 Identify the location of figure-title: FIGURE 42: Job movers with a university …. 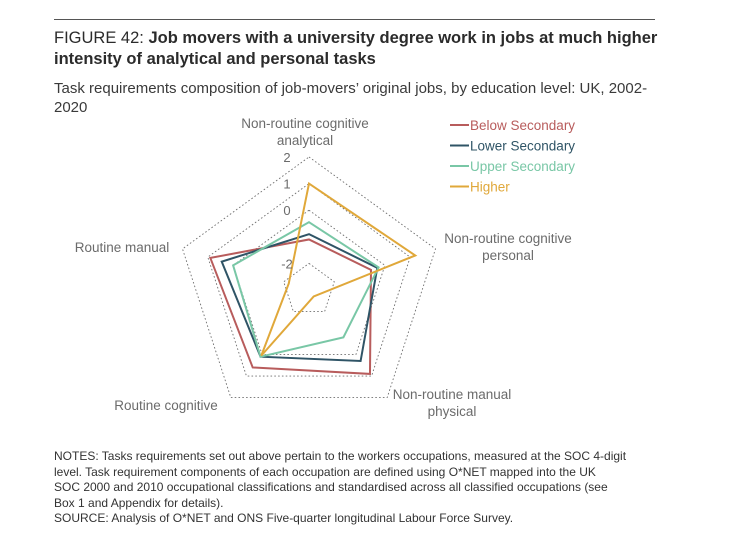
(364, 49).